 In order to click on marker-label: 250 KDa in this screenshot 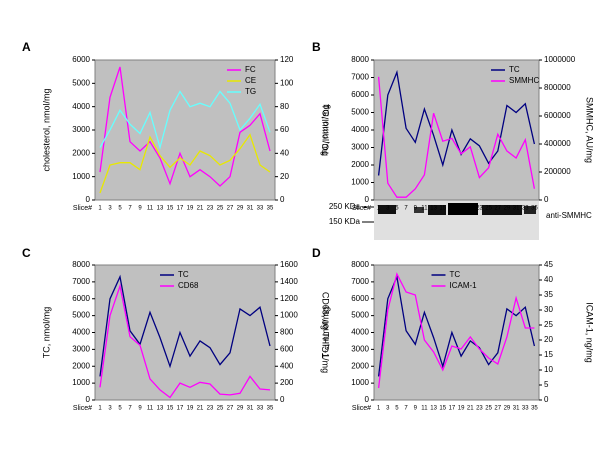, I will do `click(345, 206)`.